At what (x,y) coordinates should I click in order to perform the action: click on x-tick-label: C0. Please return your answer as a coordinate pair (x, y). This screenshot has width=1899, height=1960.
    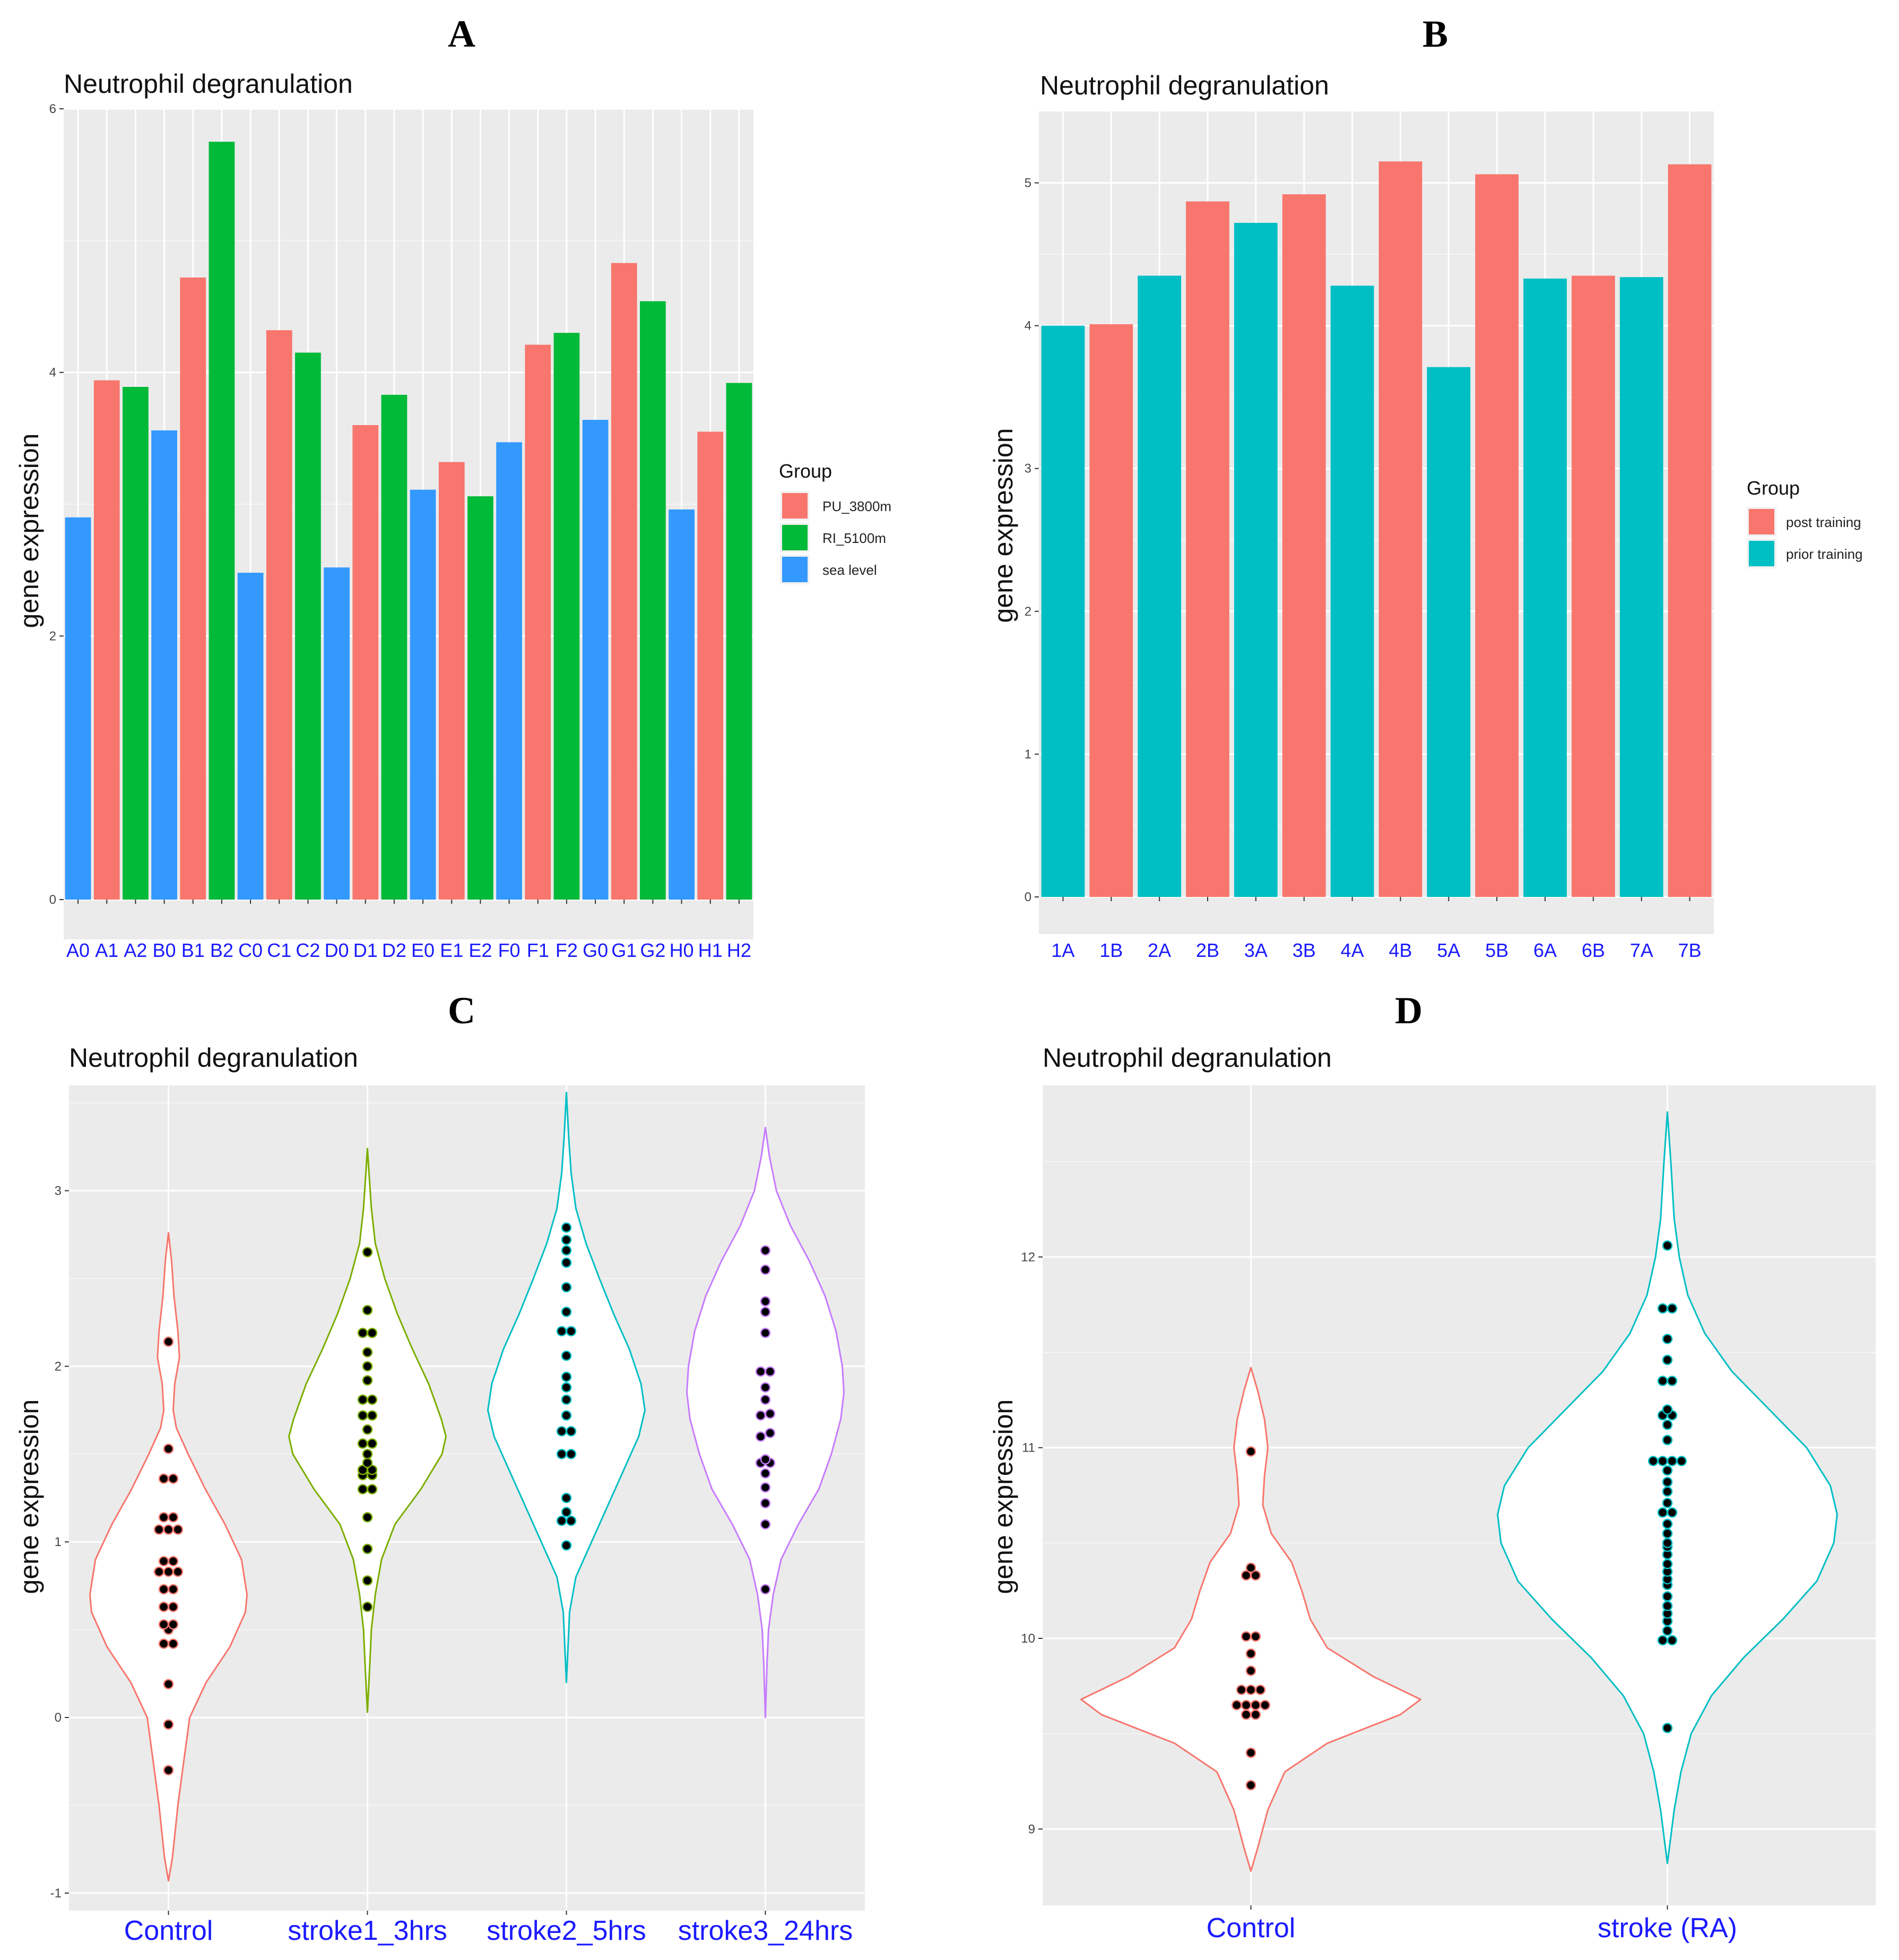
    Looking at the image, I should click on (251, 950).